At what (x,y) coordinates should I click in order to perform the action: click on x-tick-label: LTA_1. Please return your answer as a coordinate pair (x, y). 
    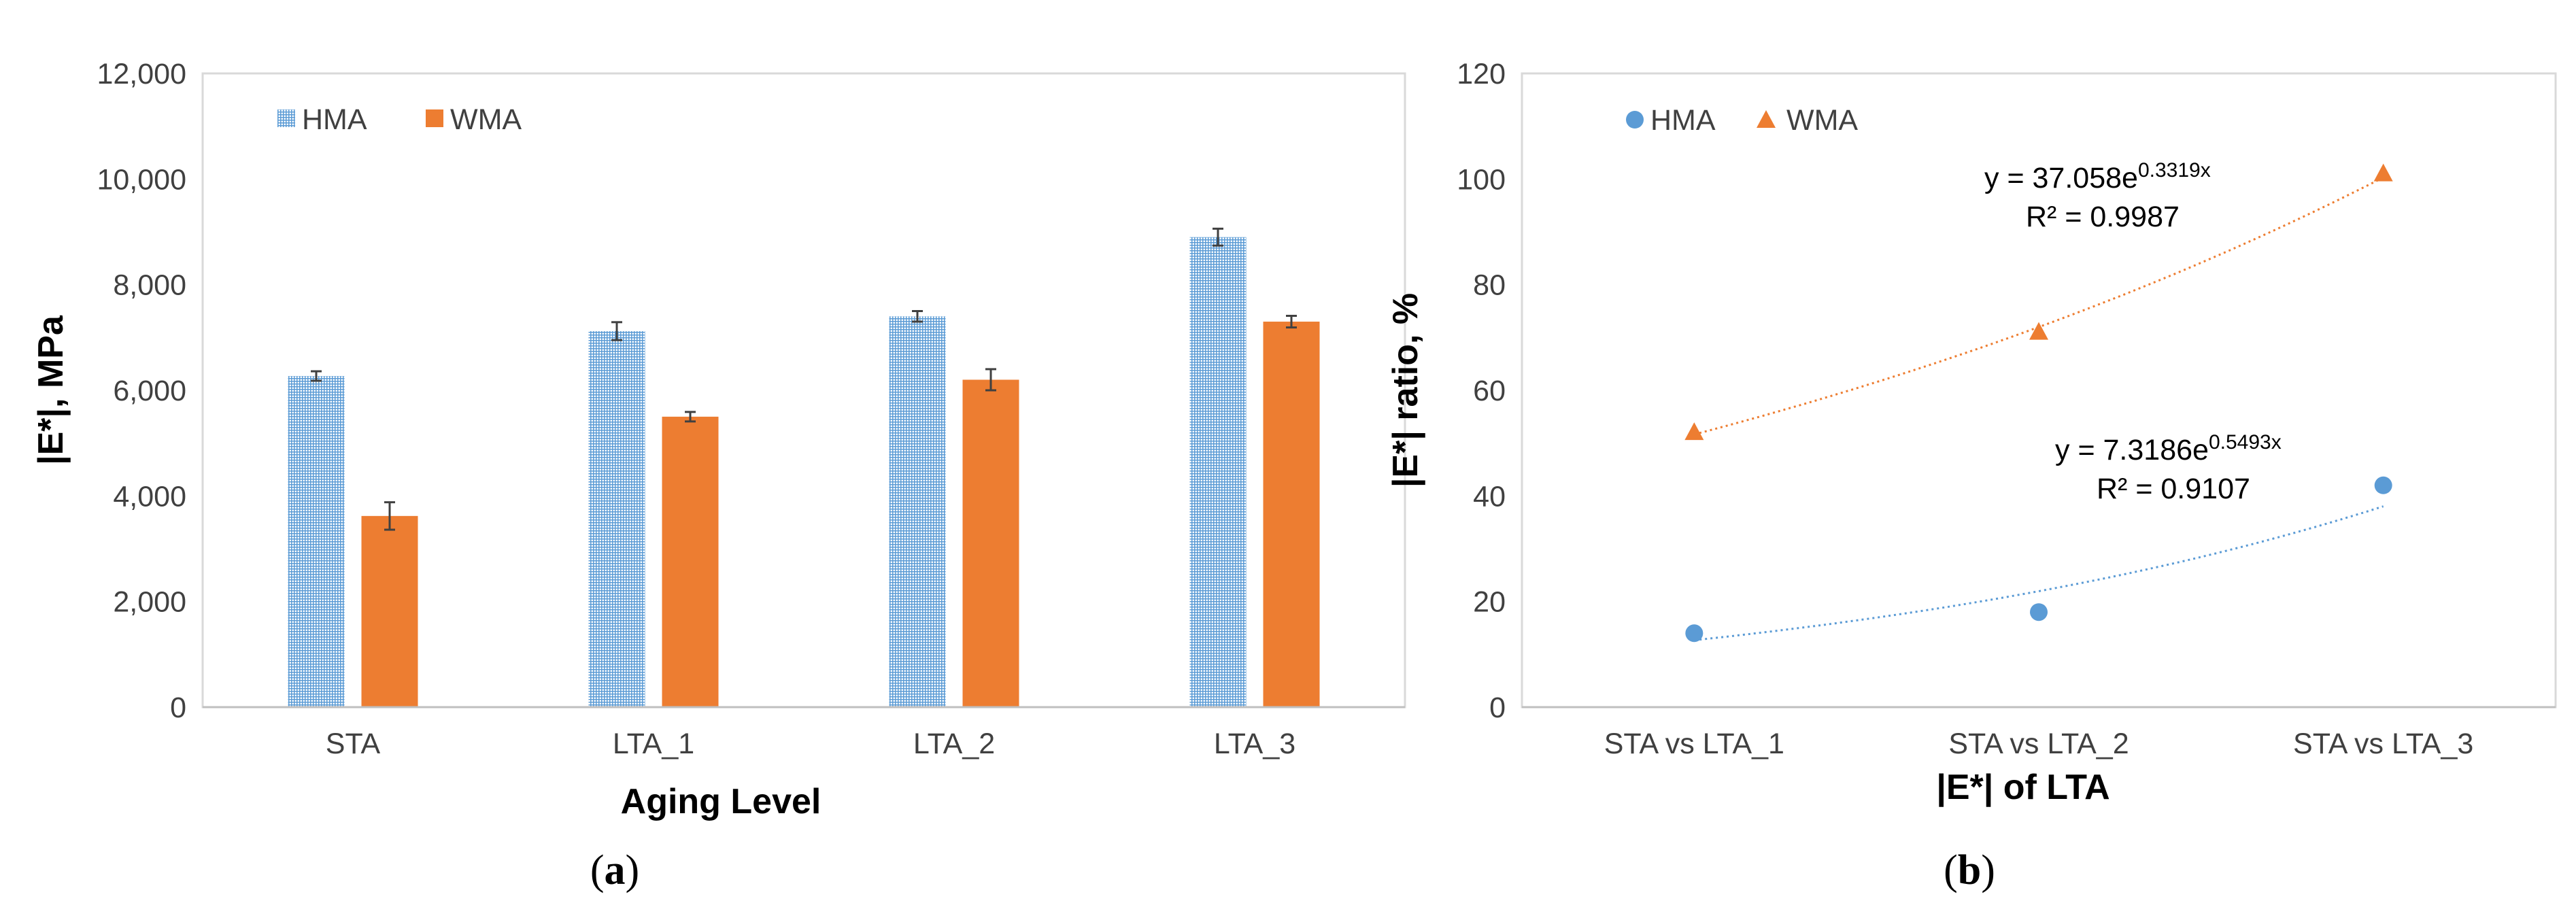
    Looking at the image, I should click on (653, 744).